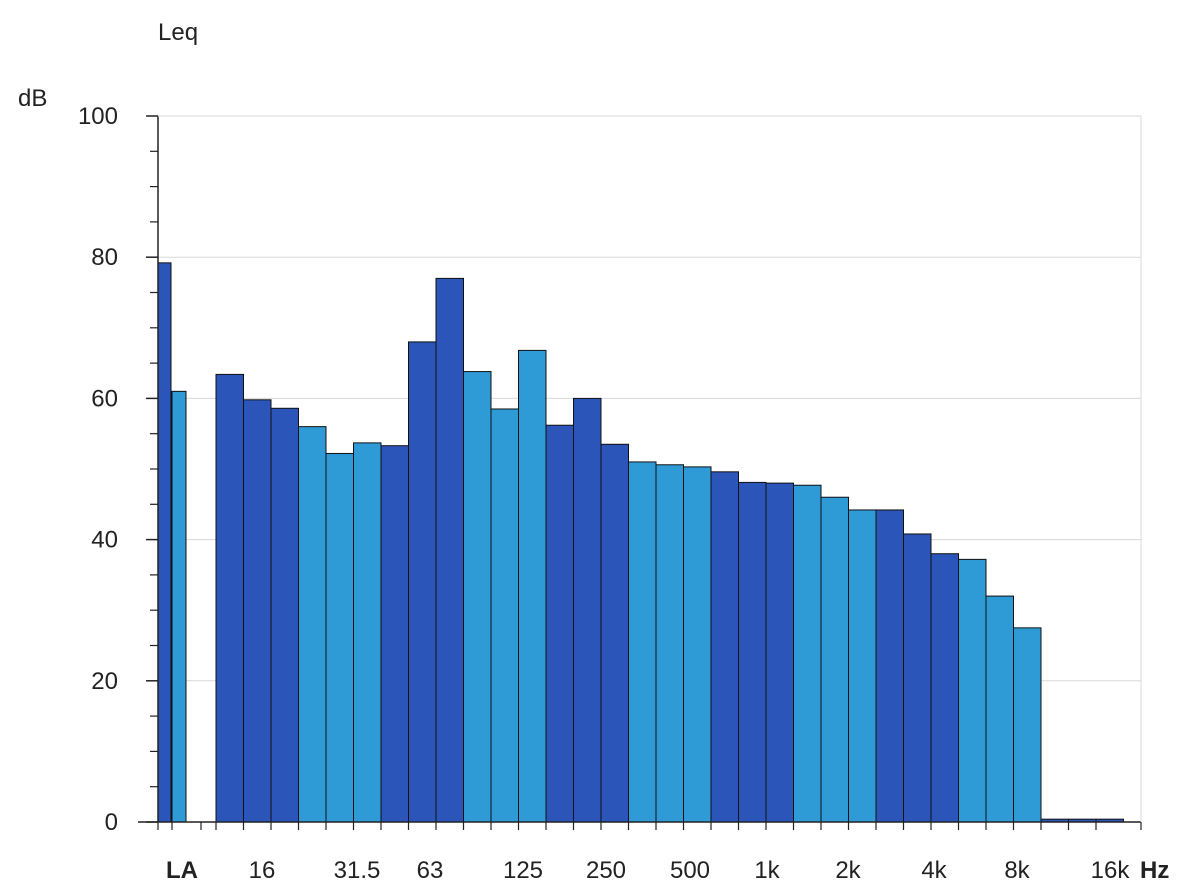 The height and width of the screenshot is (884, 1183). I want to click on y-tick-label: 80, so click(104, 257).